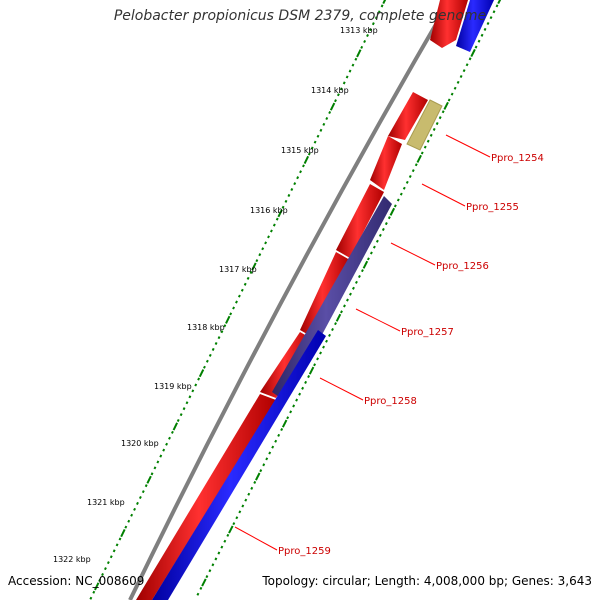 The width and height of the screenshot is (600, 600). Describe the element at coordinates (492, 207) in the screenshot. I see `gene-label: Ppro_1255` at that location.